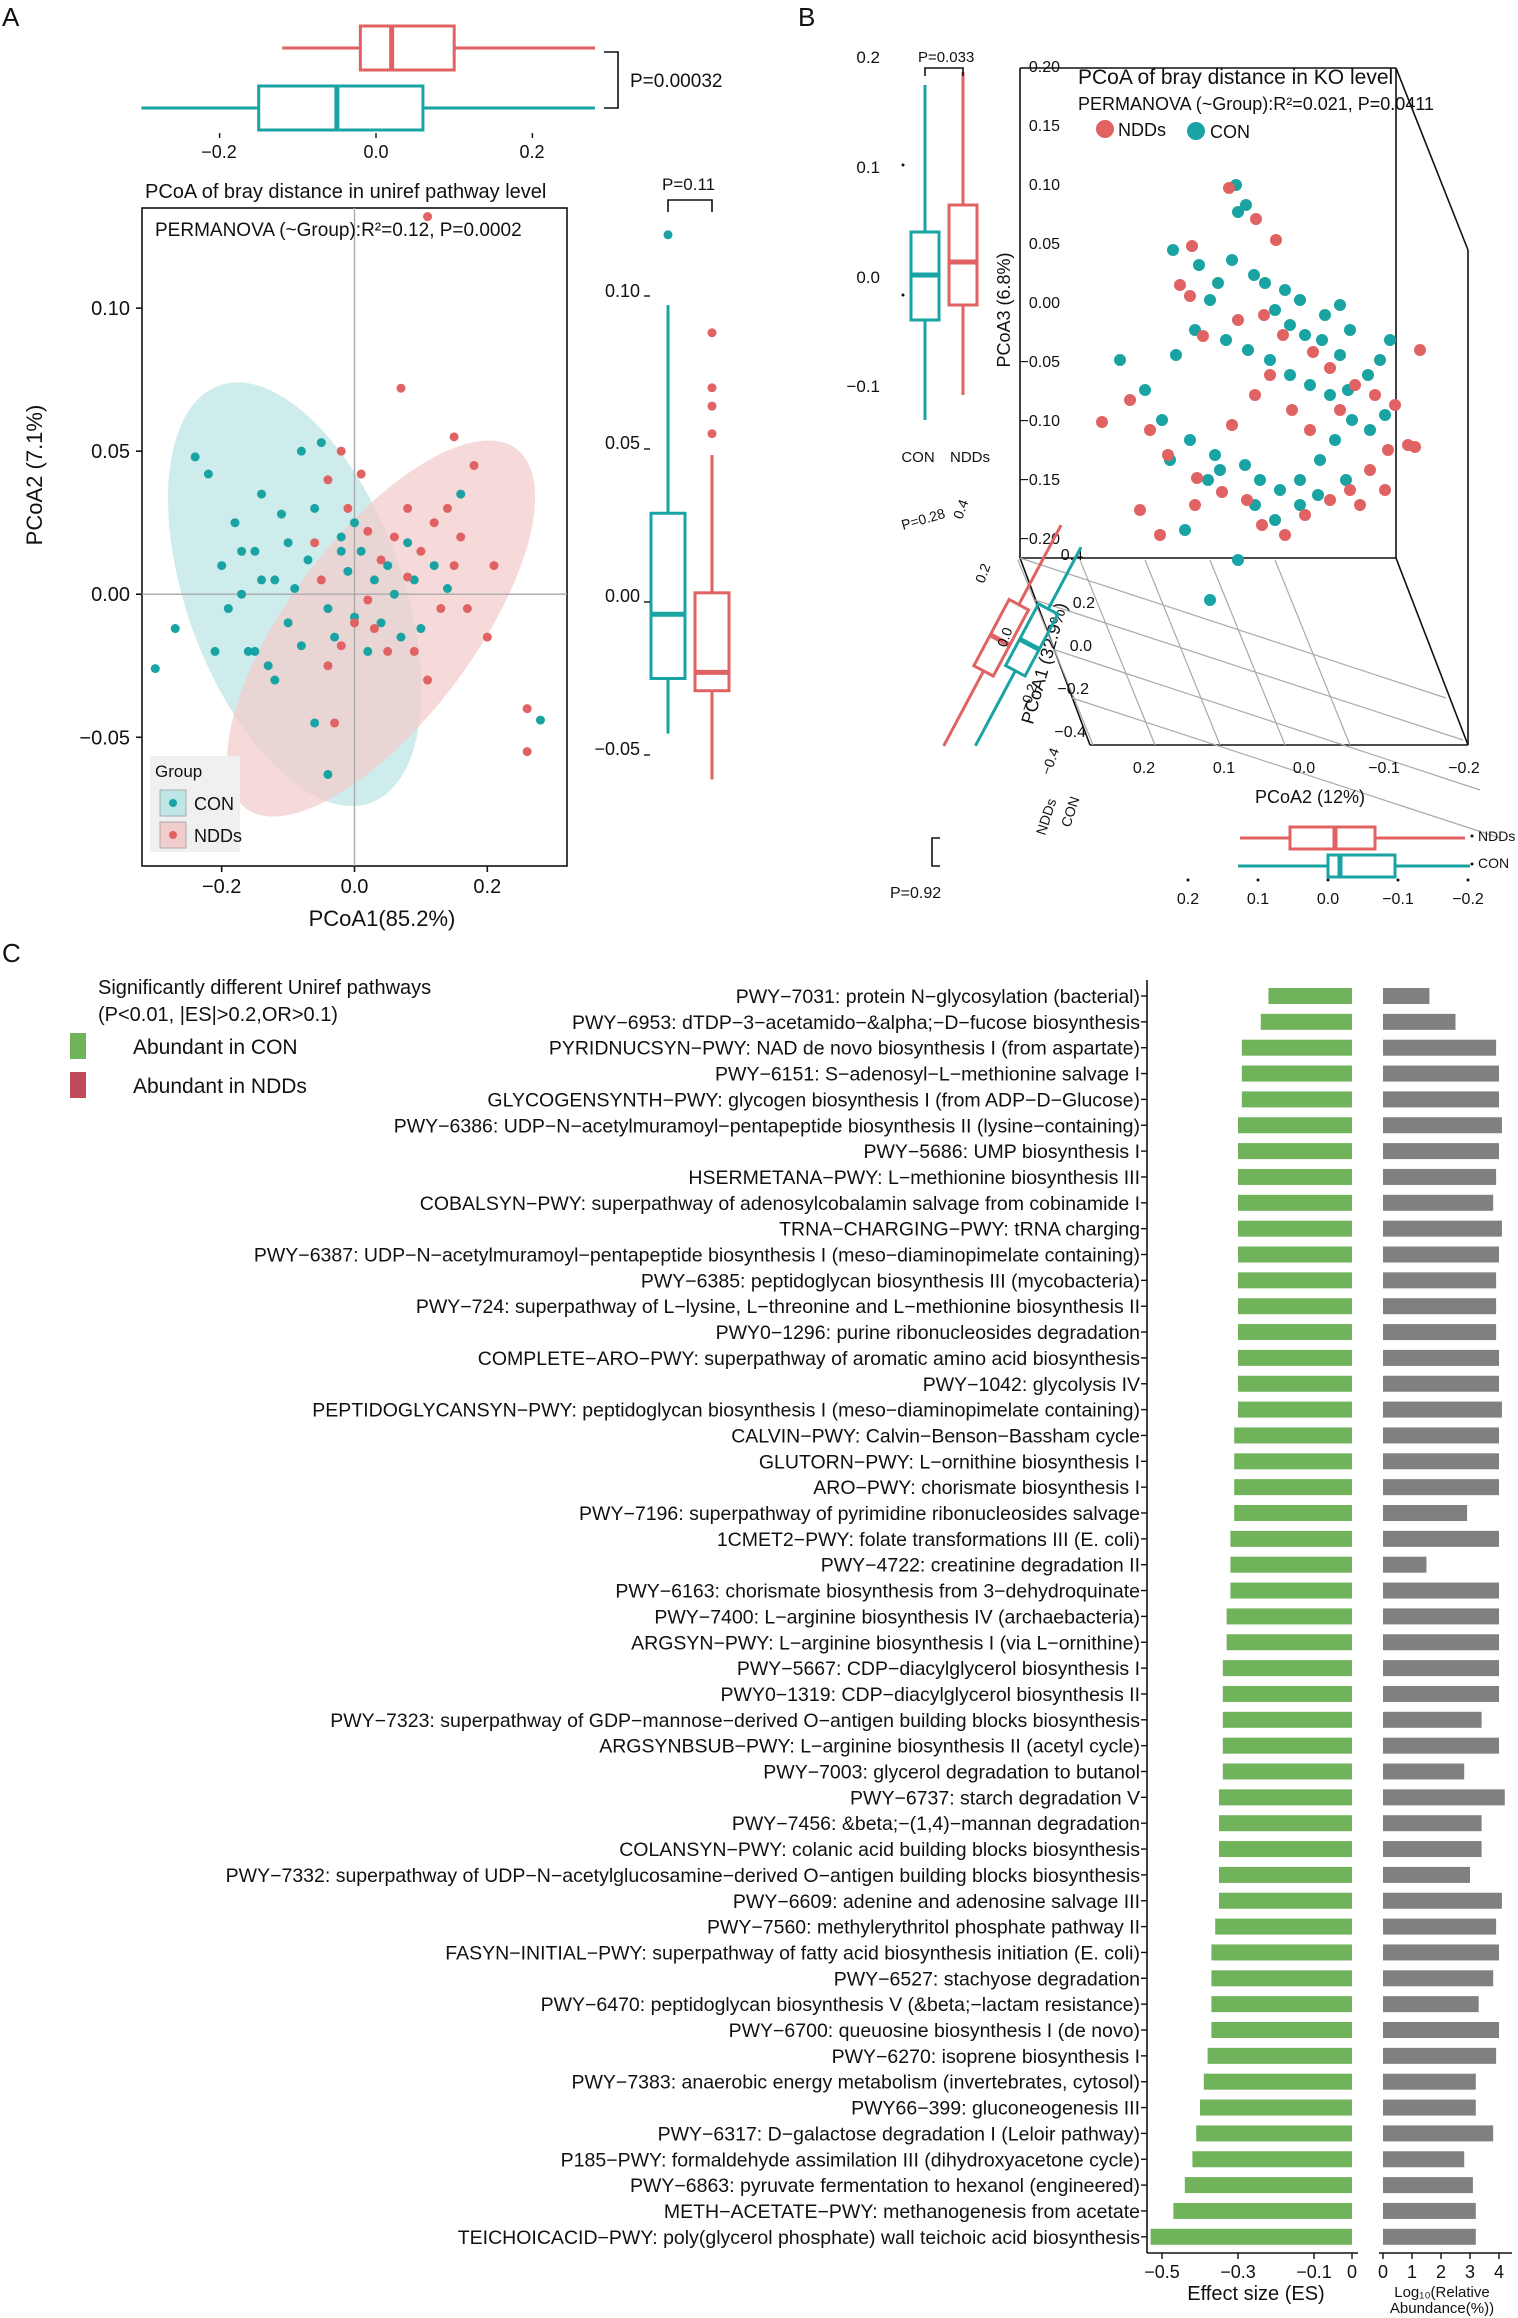 The image size is (1518, 2318). I want to click on b-bottom-tick-dot, so click(1468, 880).